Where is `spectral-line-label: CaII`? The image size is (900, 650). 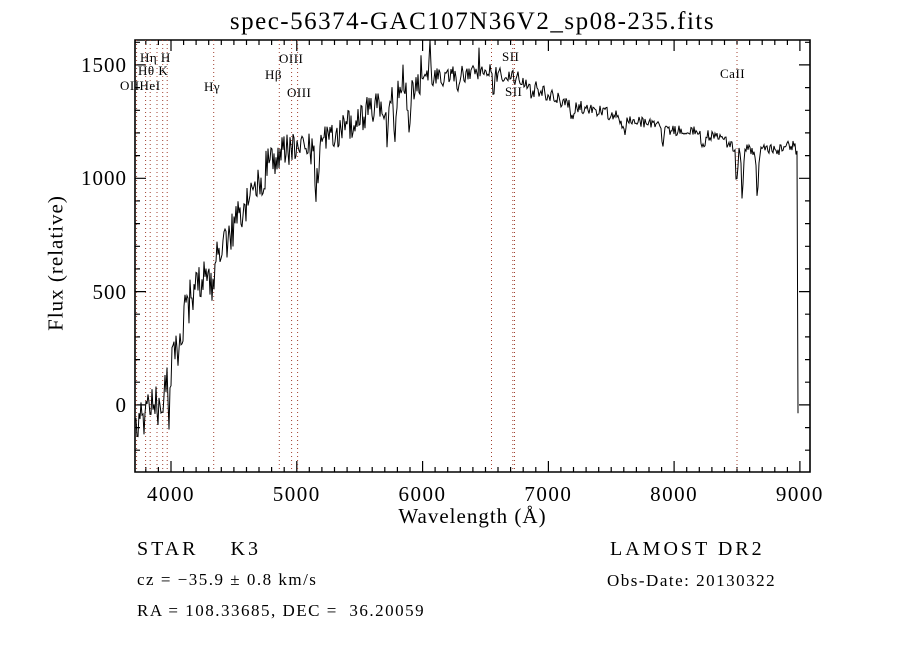 spectral-line-label: CaII is located at coordinates (733, 73).